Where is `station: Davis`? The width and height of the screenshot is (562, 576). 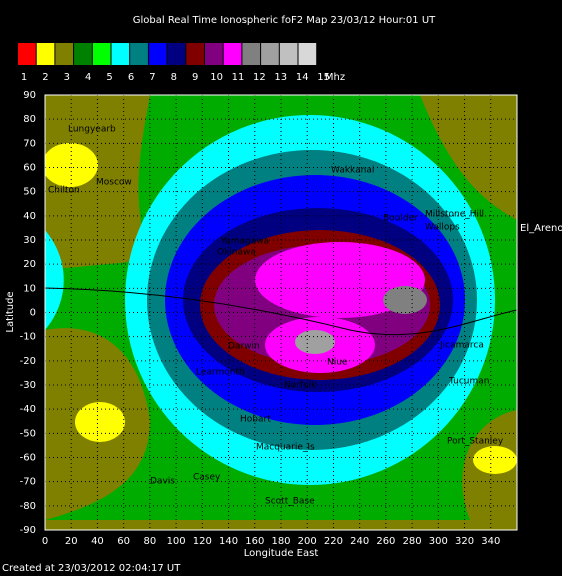
station: Davis is located at coordinates (162, 482).